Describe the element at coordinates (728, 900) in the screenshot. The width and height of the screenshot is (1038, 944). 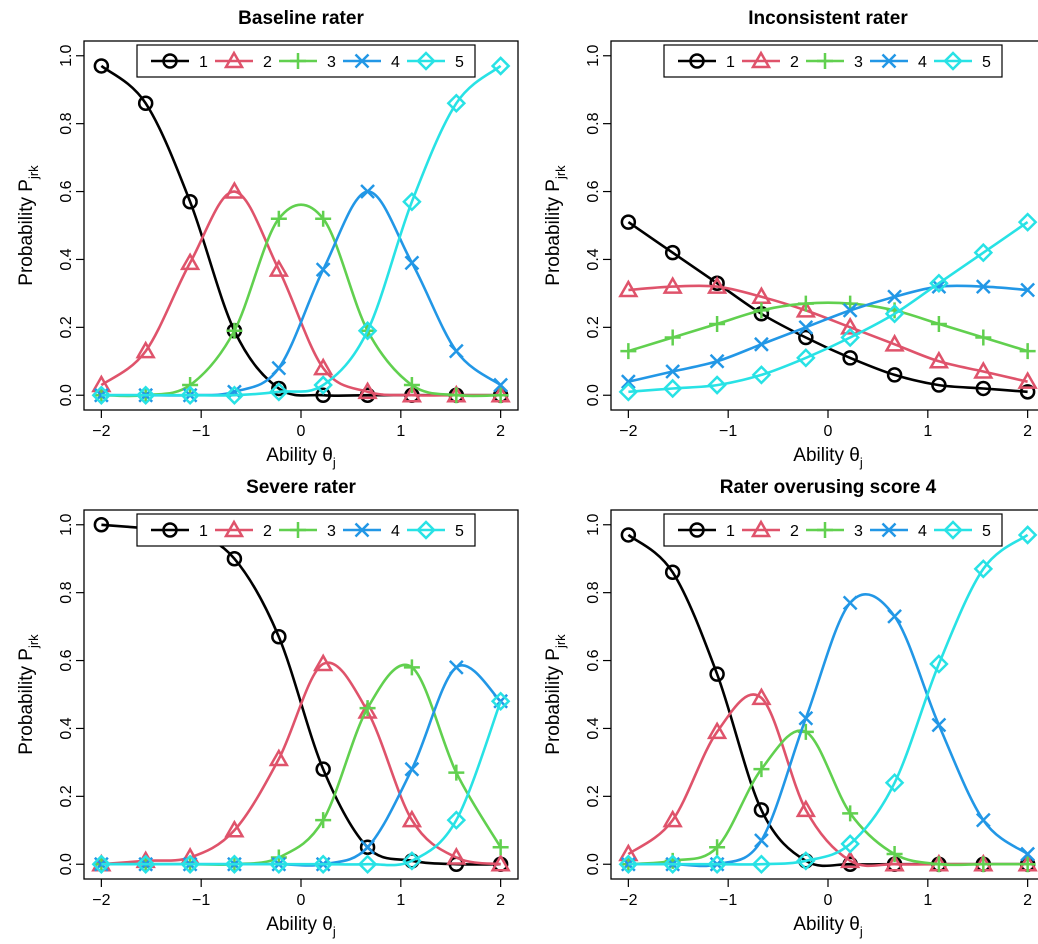
I see `x-tick-label: −1` at that location.